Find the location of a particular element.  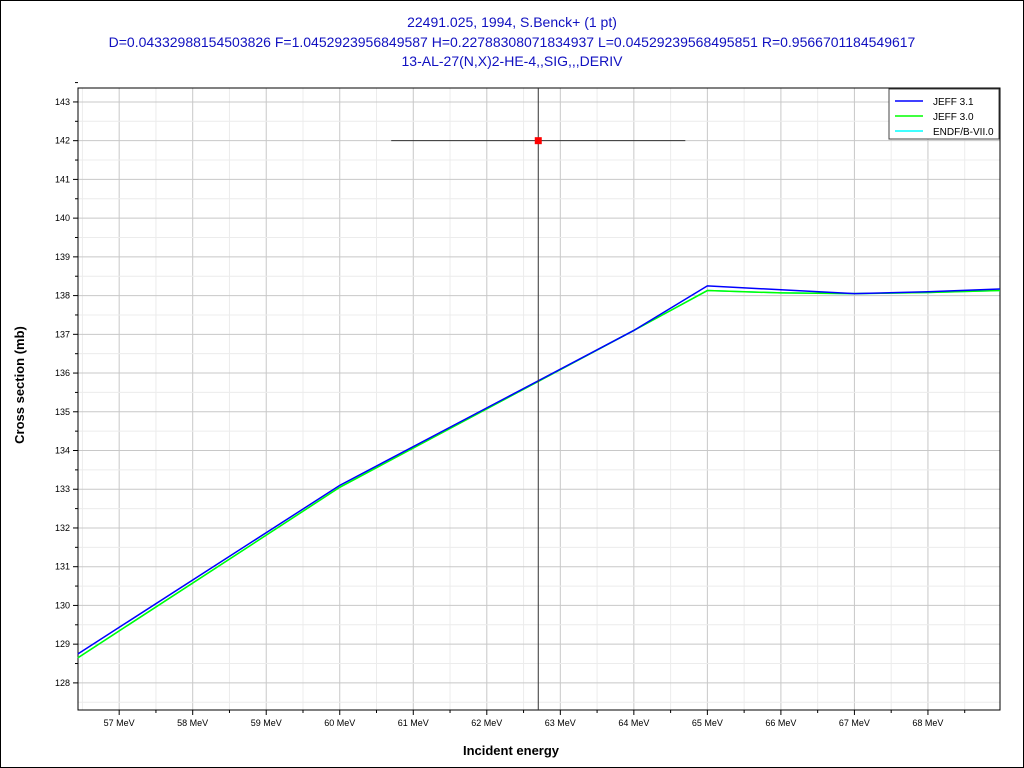

legend-label: JEFF 3.0 is located at coordinates (953, 117).